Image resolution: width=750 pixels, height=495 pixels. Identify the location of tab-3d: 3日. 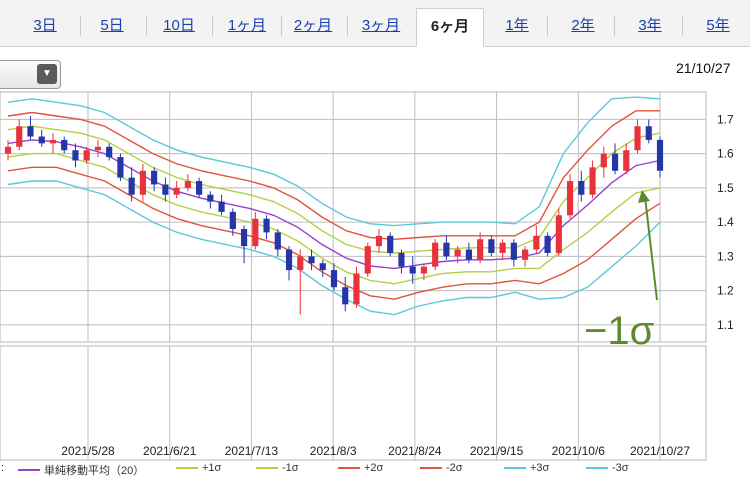
(45, 25).